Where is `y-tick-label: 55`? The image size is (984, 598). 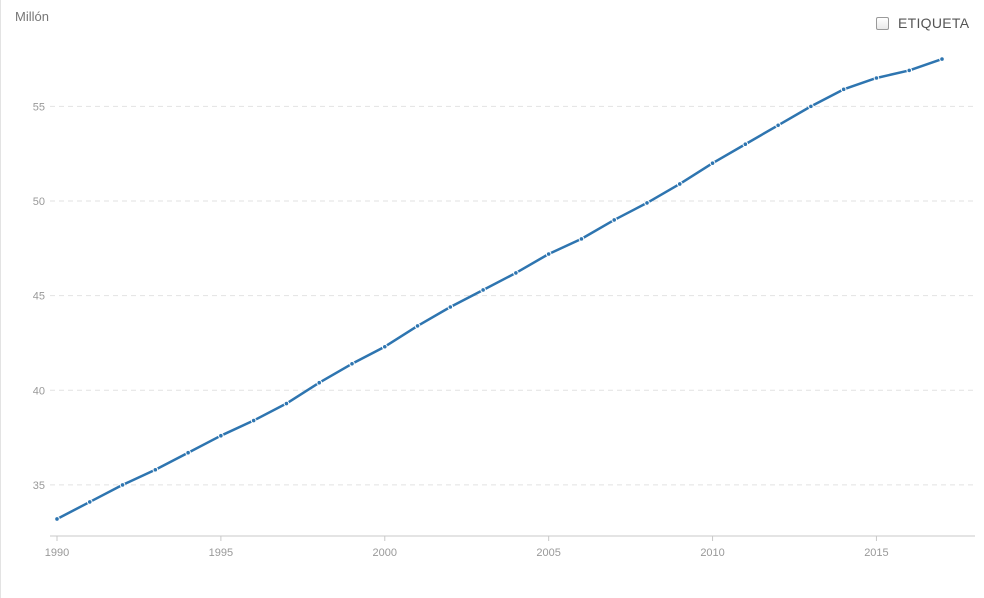 y-tick-label: 55 is located at coordinates (39, 107).